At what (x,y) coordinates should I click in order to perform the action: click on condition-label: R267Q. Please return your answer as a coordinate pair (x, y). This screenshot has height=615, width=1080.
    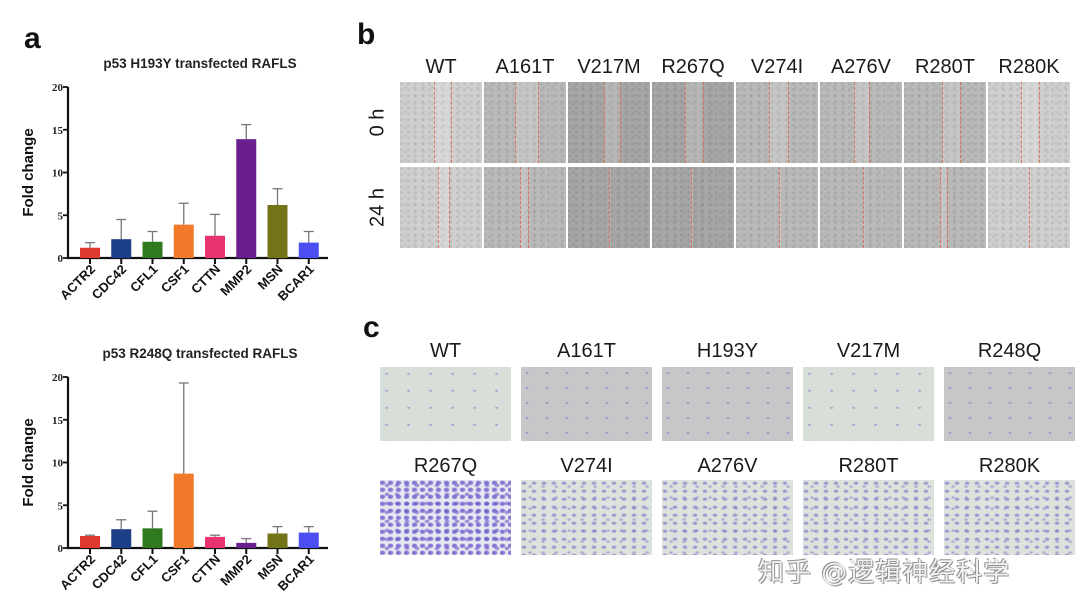
    Looking at the image, I should click on (445, 466).